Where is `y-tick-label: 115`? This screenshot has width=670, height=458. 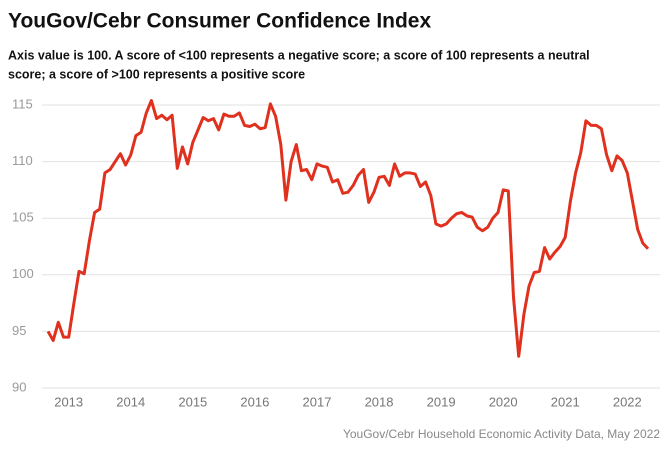 y-tick-label: 115 is located at coordinates (22, 103).